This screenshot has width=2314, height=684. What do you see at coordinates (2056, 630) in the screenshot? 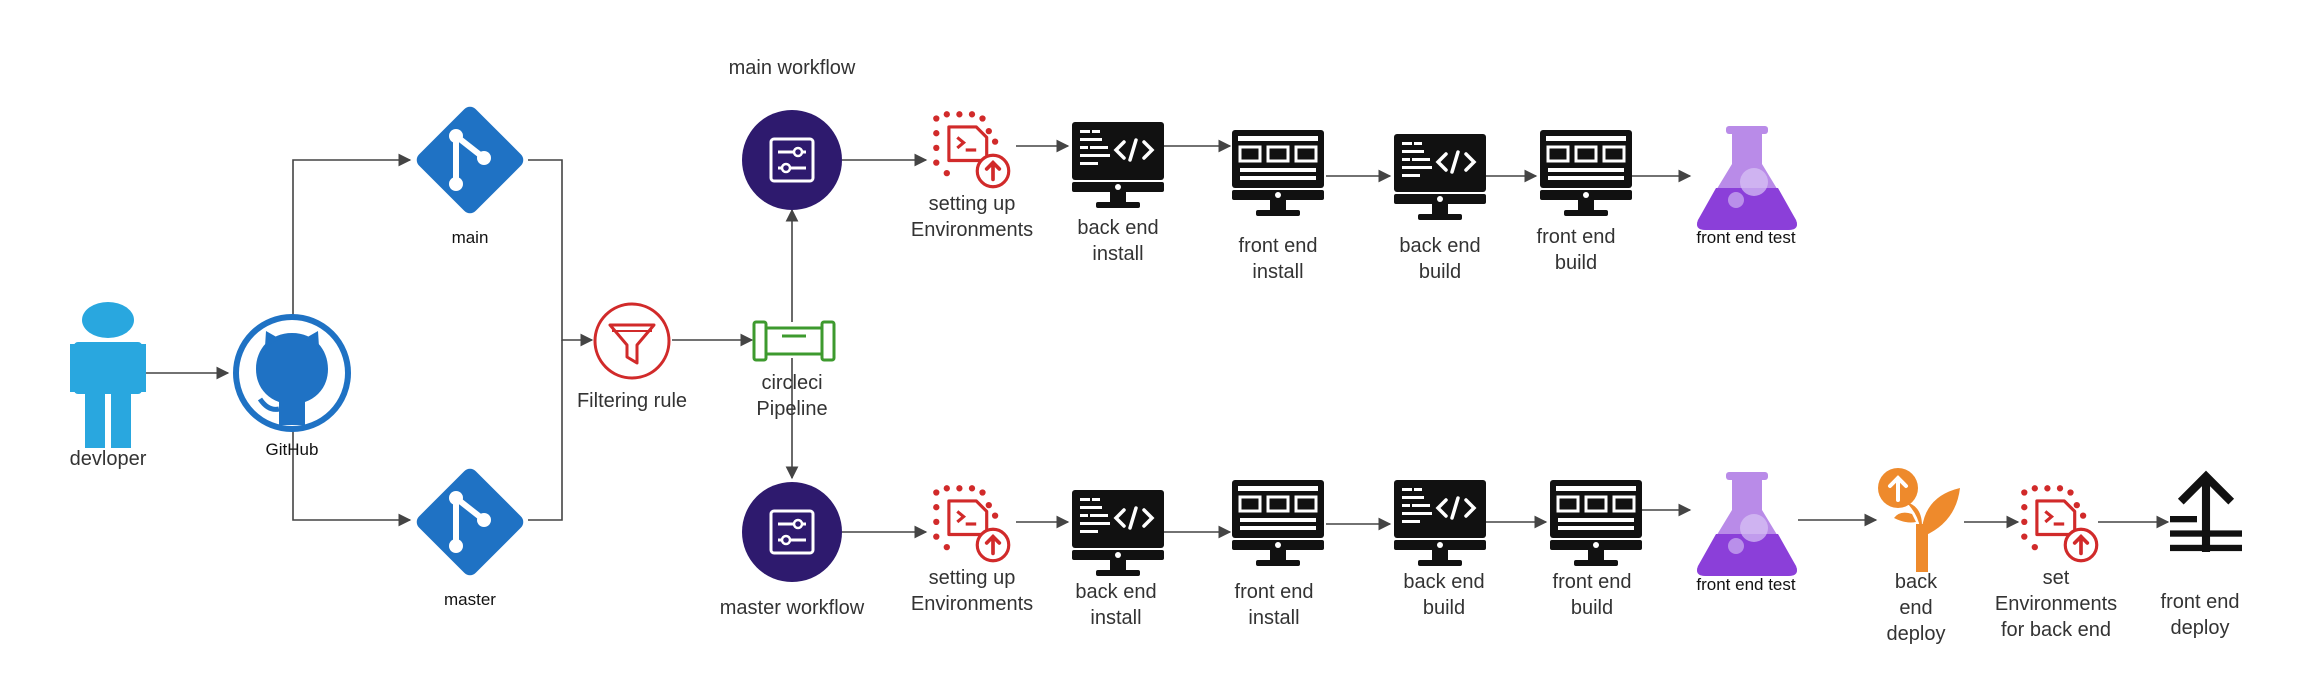
I see `step-label-line: for back end` at bounding box center [2056, 630].